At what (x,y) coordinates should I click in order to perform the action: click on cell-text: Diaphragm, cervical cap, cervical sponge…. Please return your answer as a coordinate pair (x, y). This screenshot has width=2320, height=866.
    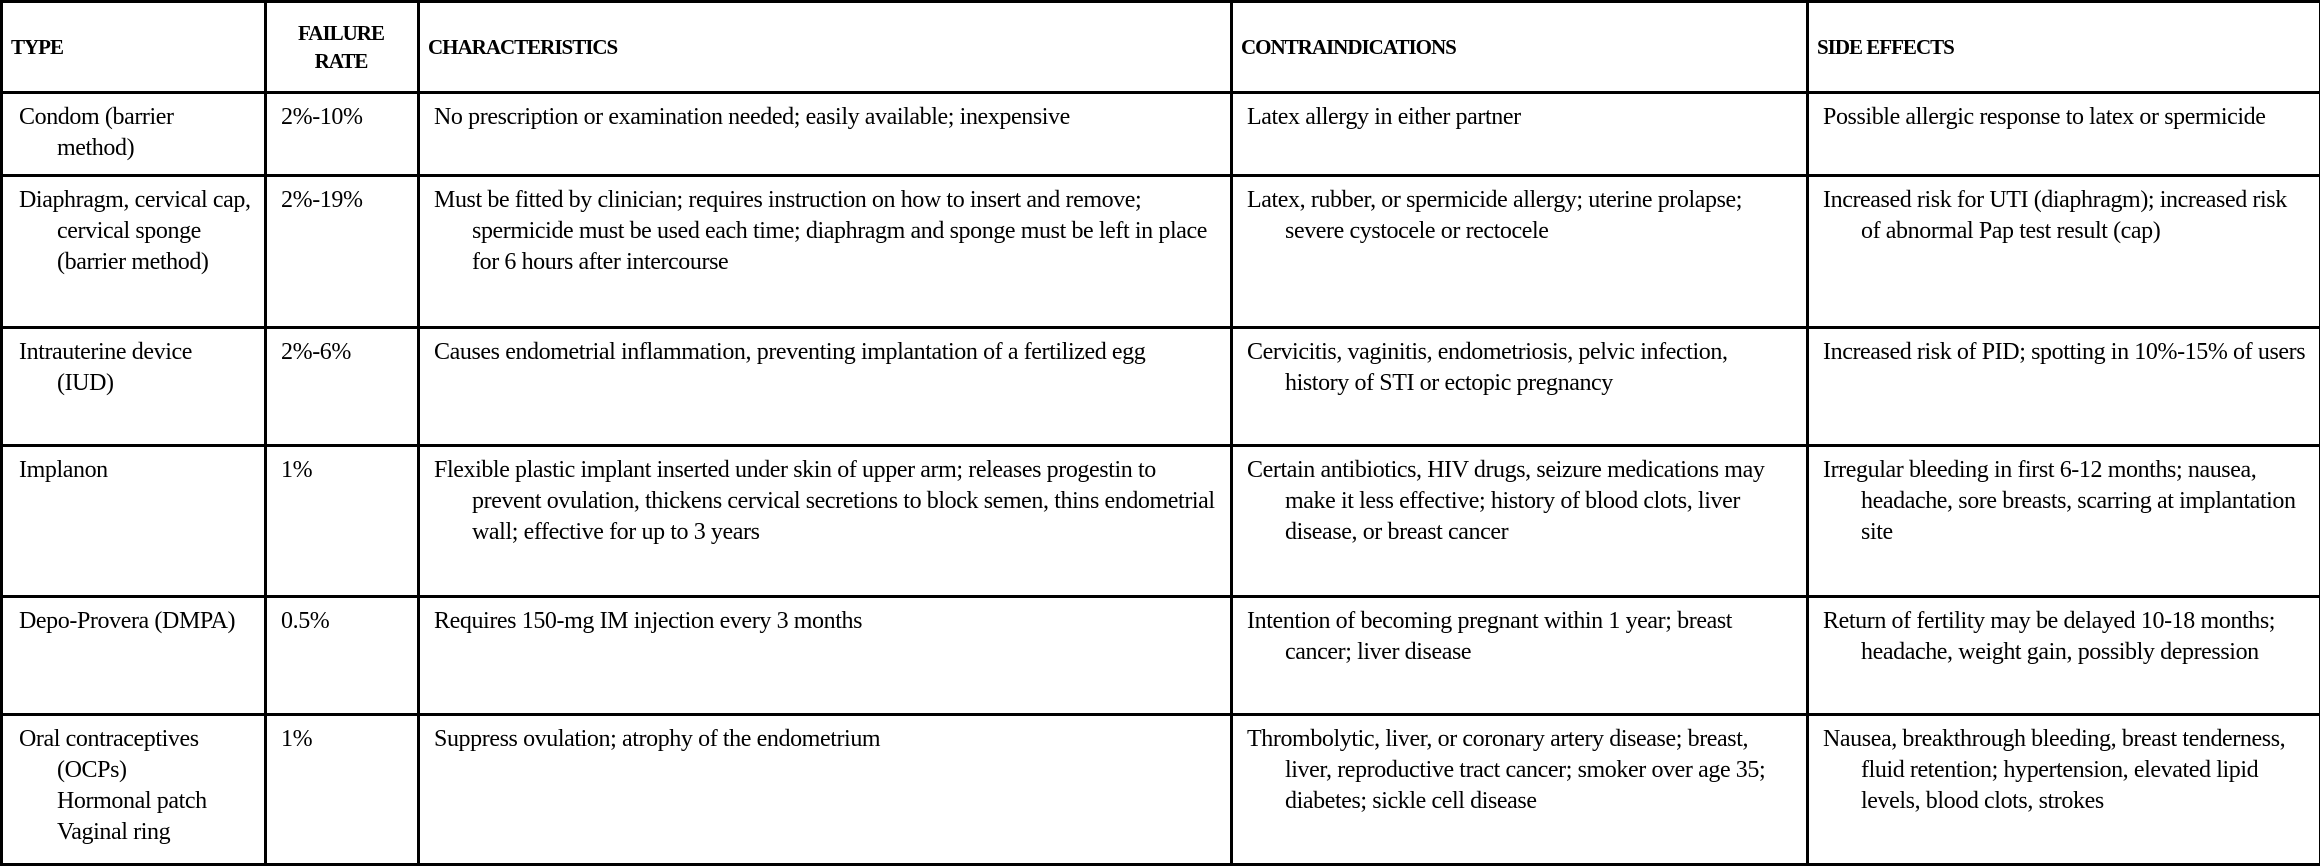
    Looking at the image, I should click on (135, 231).